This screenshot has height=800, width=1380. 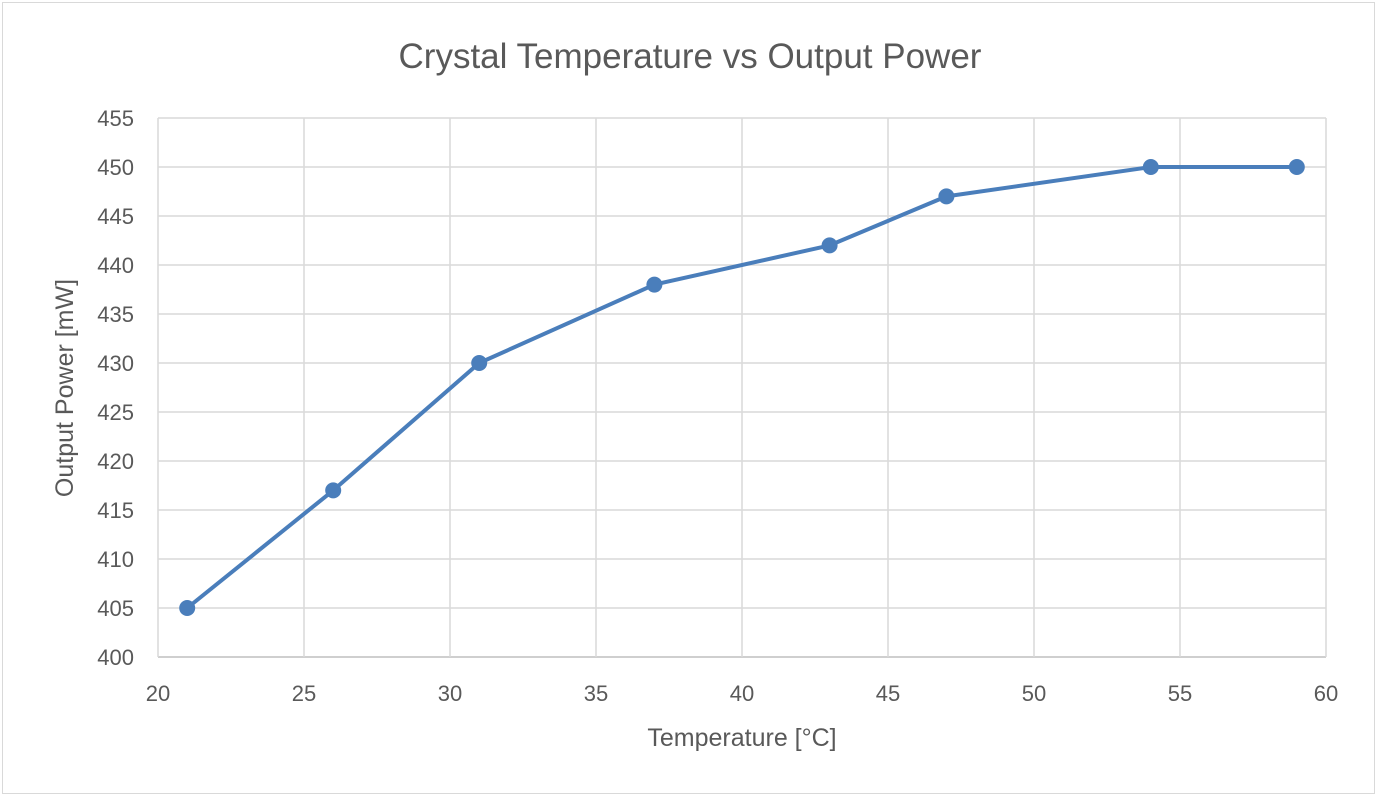 I want to click on y-tick-label: 430, so click(x=115, y=363).